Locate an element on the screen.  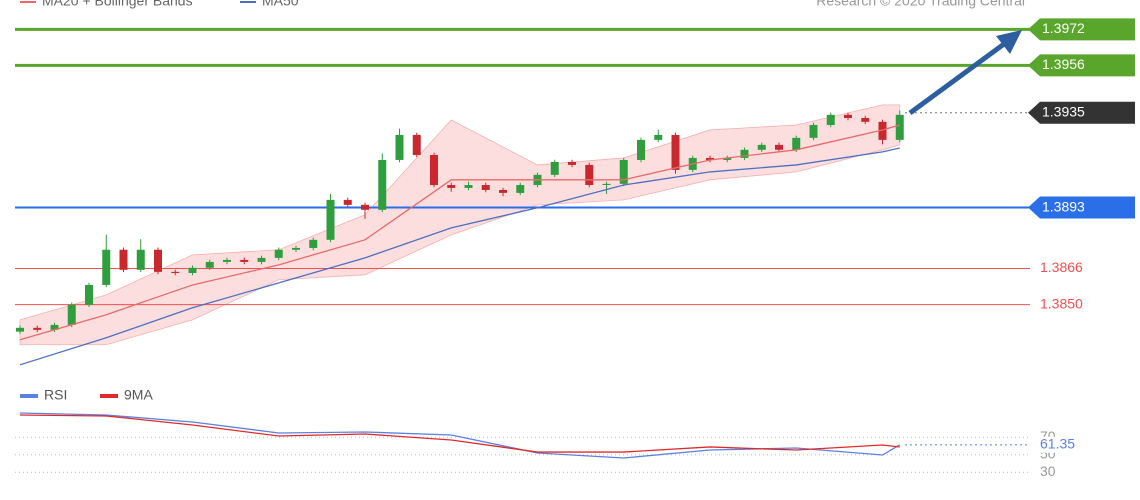
legend-label: 9MA is located at coordinates (138, 395).